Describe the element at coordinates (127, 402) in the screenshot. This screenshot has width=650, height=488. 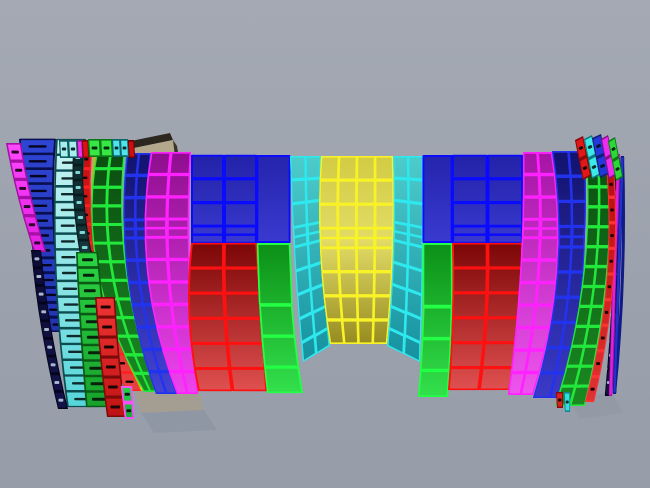
I see `strip-tail-green` at that location.